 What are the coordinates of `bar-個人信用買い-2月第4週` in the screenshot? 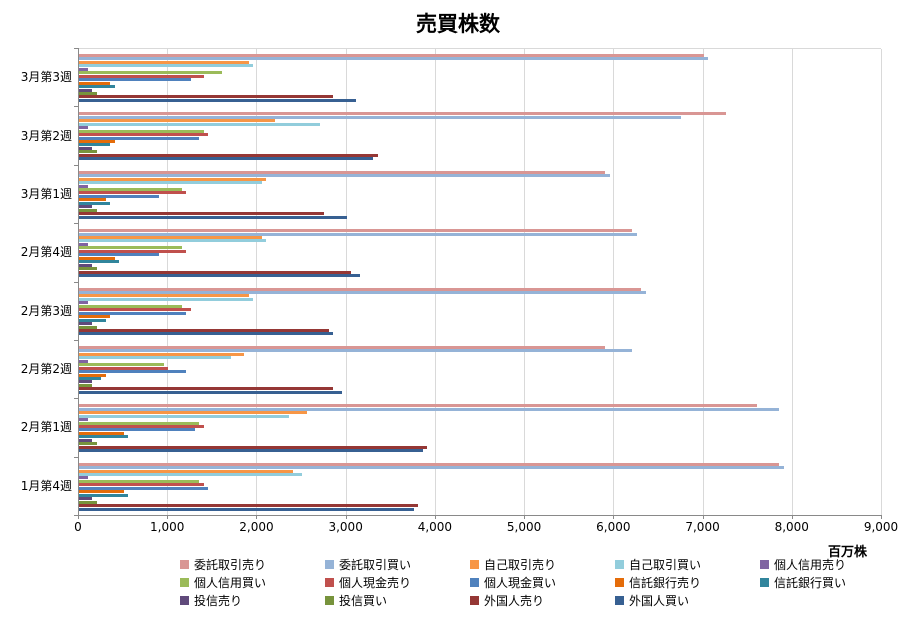 It's located at (130, 248).